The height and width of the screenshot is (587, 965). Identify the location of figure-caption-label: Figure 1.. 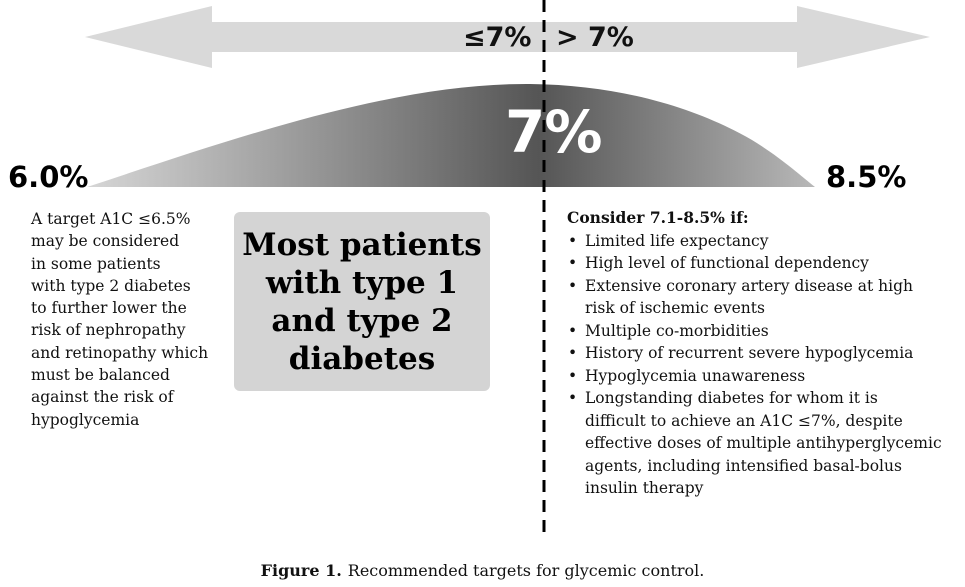
(301, 570).